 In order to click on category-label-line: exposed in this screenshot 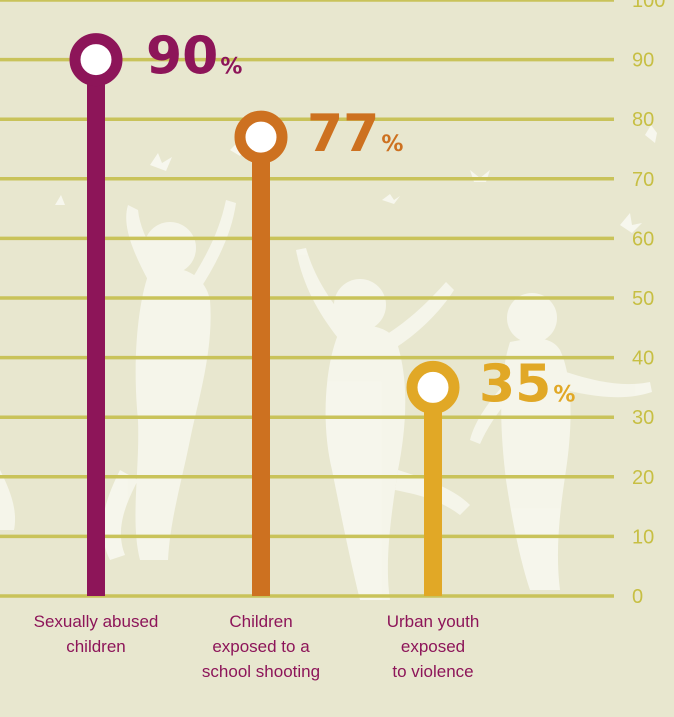, I will do `click(433, 646)`.